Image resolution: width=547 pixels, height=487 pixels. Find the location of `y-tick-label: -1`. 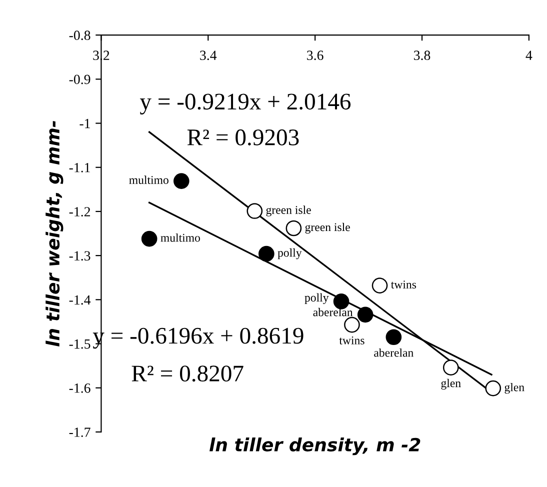

y-tick-label: -1 is located at coordinates (85, 123).